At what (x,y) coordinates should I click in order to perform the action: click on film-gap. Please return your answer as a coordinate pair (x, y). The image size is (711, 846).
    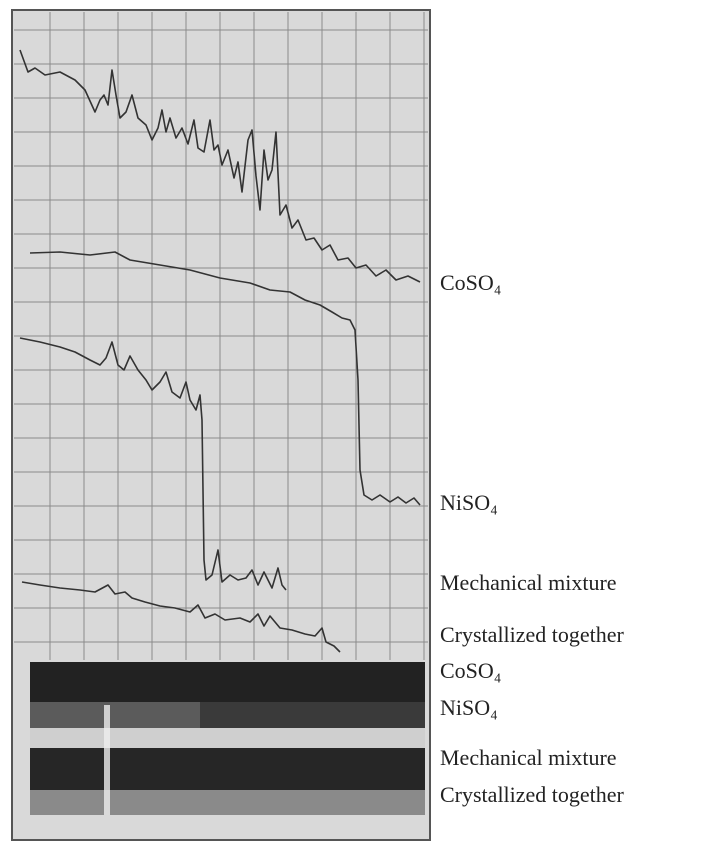
    Looking at the image, I should click on (227, 738).